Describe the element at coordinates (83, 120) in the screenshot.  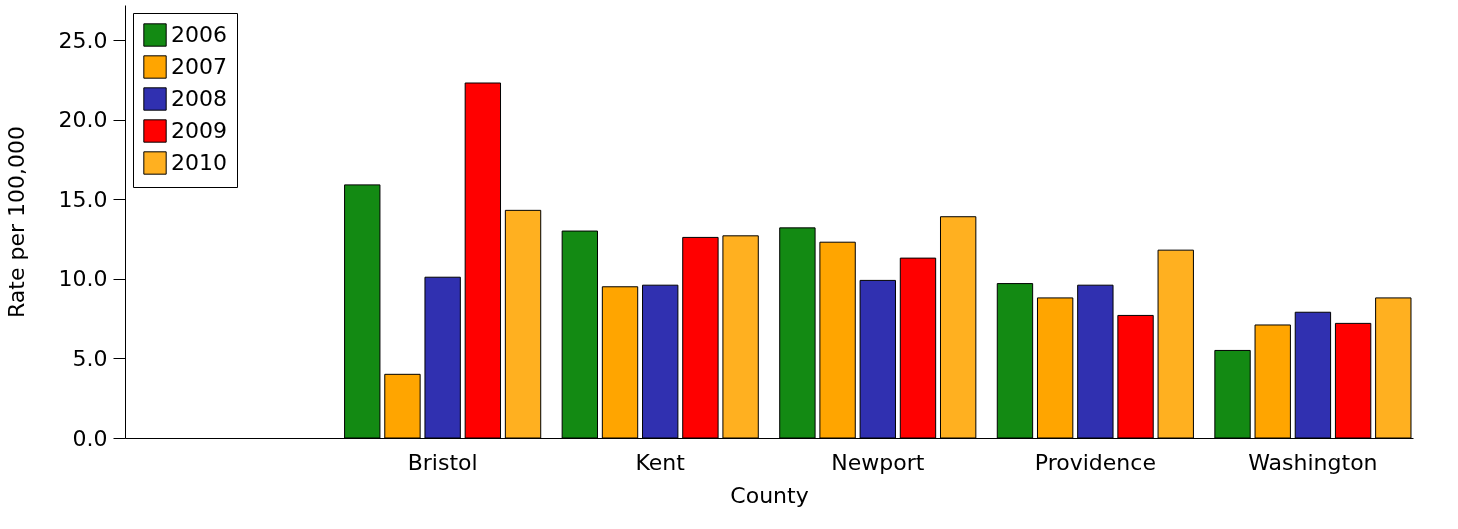
I see `y-tick-label: 20.0` at that location.